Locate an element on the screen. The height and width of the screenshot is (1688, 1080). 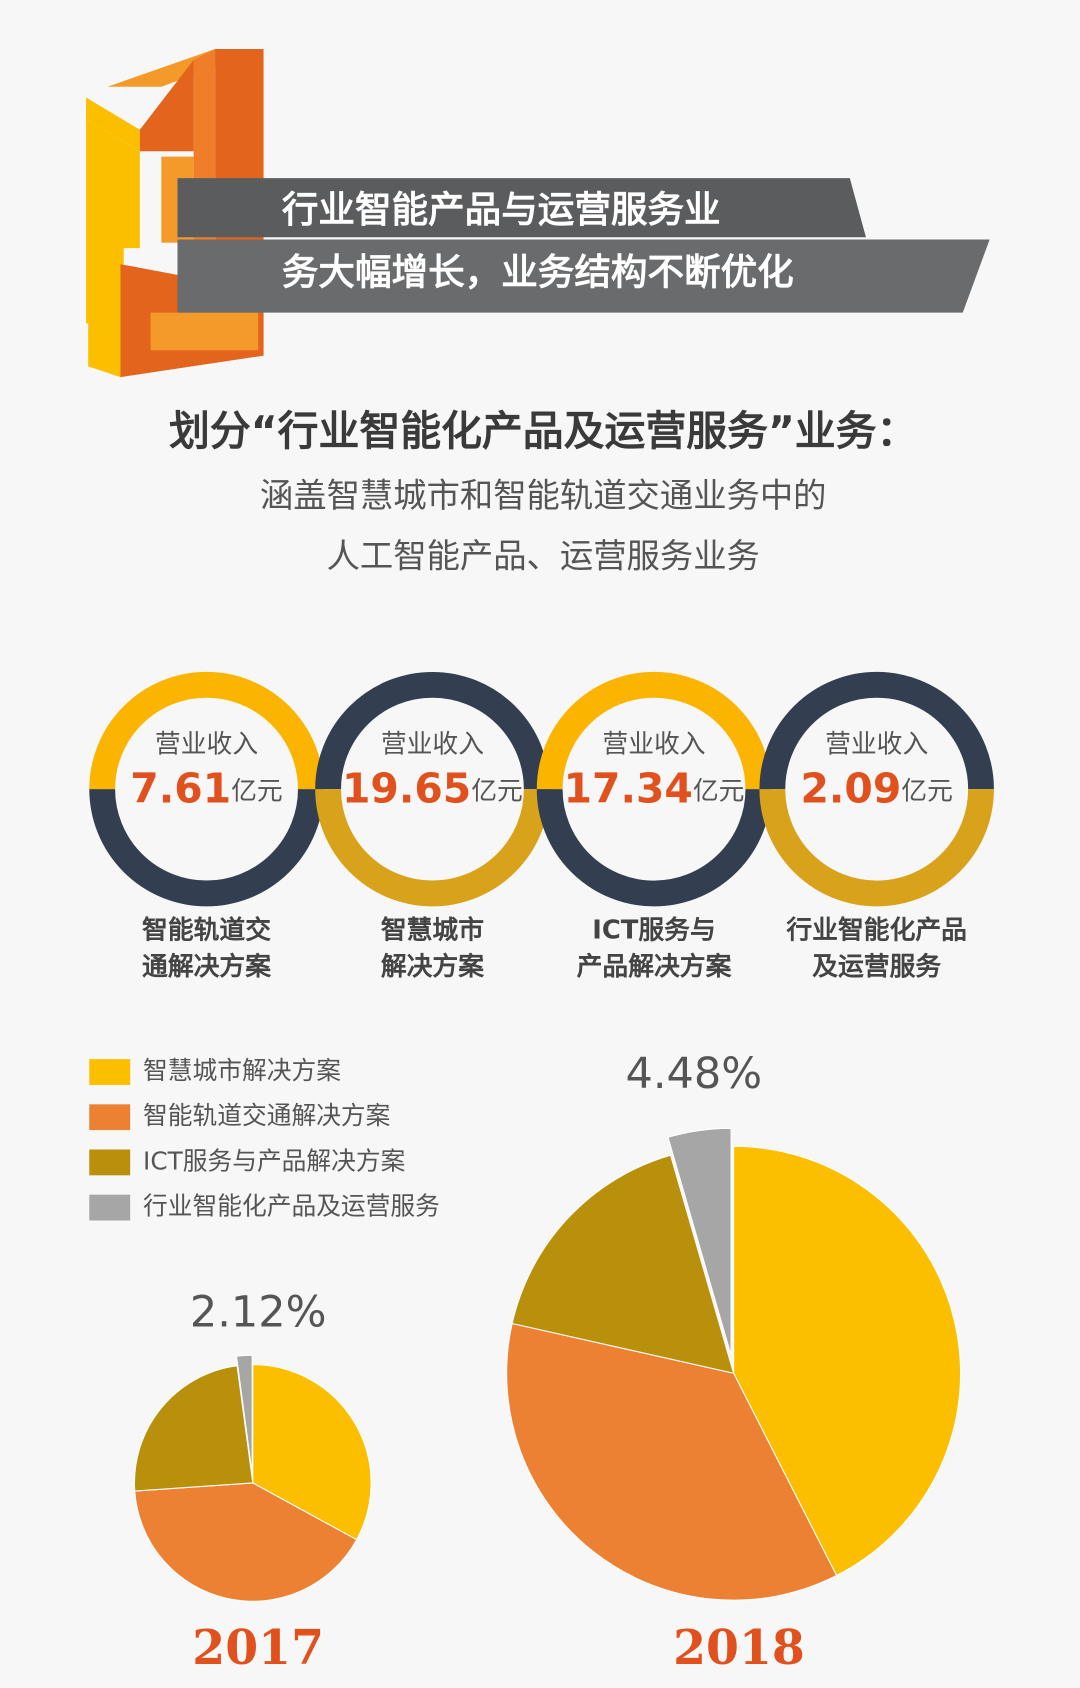
ring-name: 智慧城市 is located at coordinates (432, 930).